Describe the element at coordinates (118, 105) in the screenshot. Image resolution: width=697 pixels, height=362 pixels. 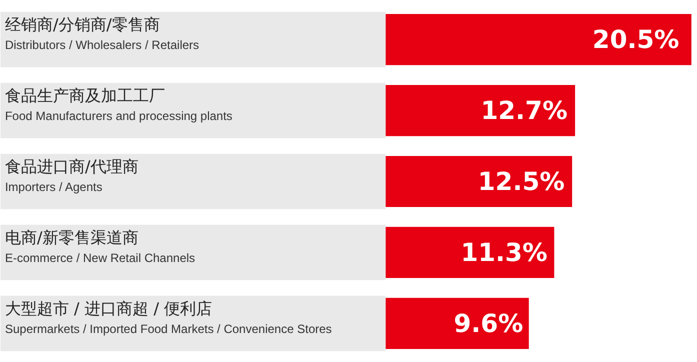
I see `y-tick-label: 食品生产商及加工工厂 Food Manufacturers and processing plants` at that location.